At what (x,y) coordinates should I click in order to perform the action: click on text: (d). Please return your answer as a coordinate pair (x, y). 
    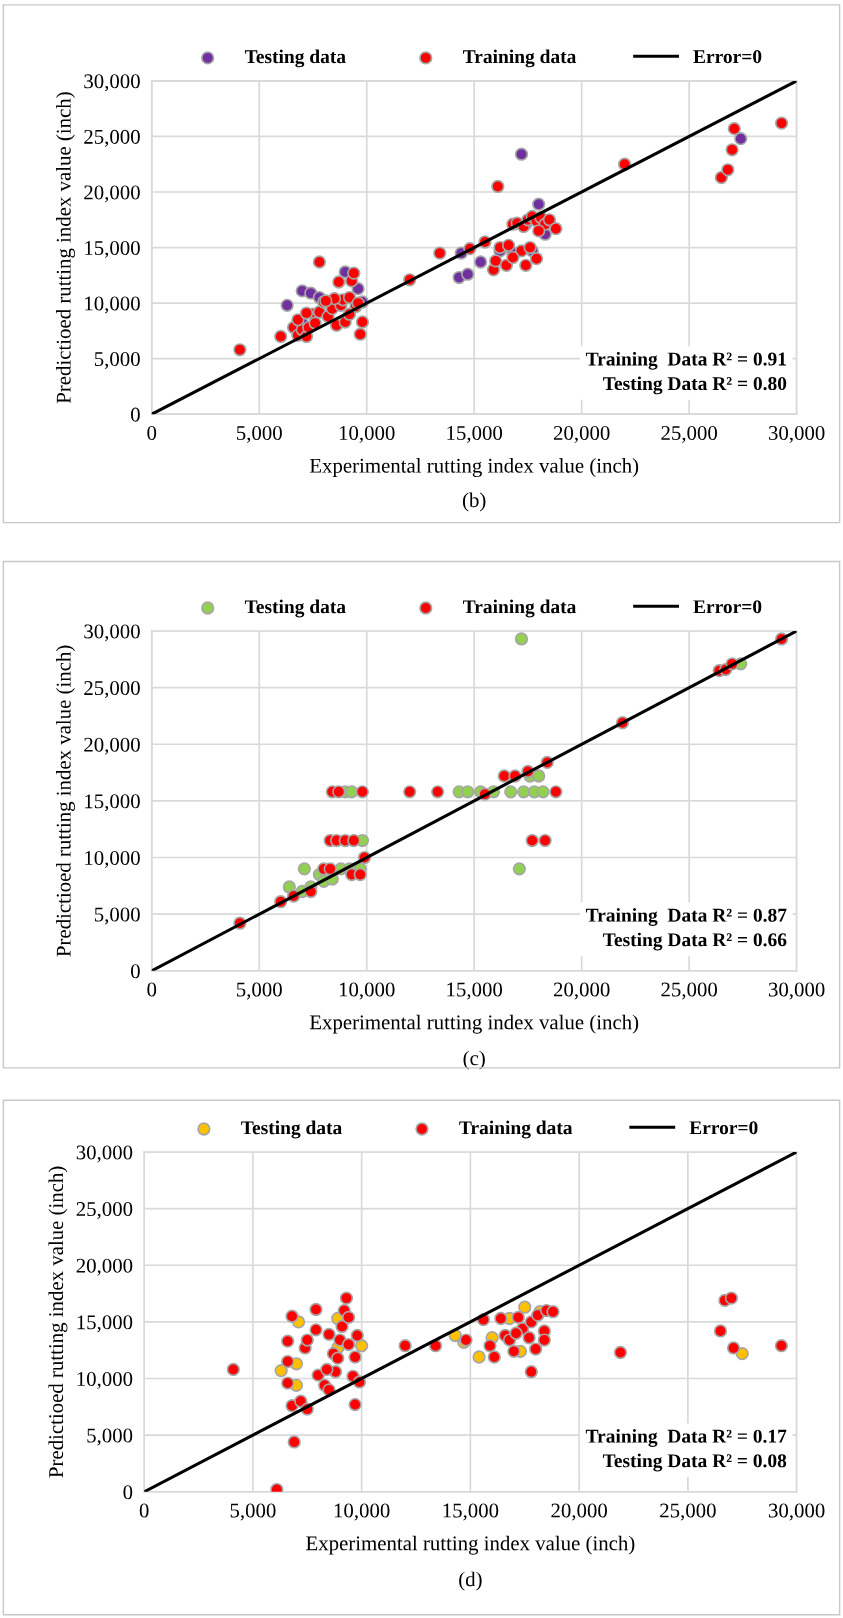
    Looking at the image, I should click on (470, 1581).